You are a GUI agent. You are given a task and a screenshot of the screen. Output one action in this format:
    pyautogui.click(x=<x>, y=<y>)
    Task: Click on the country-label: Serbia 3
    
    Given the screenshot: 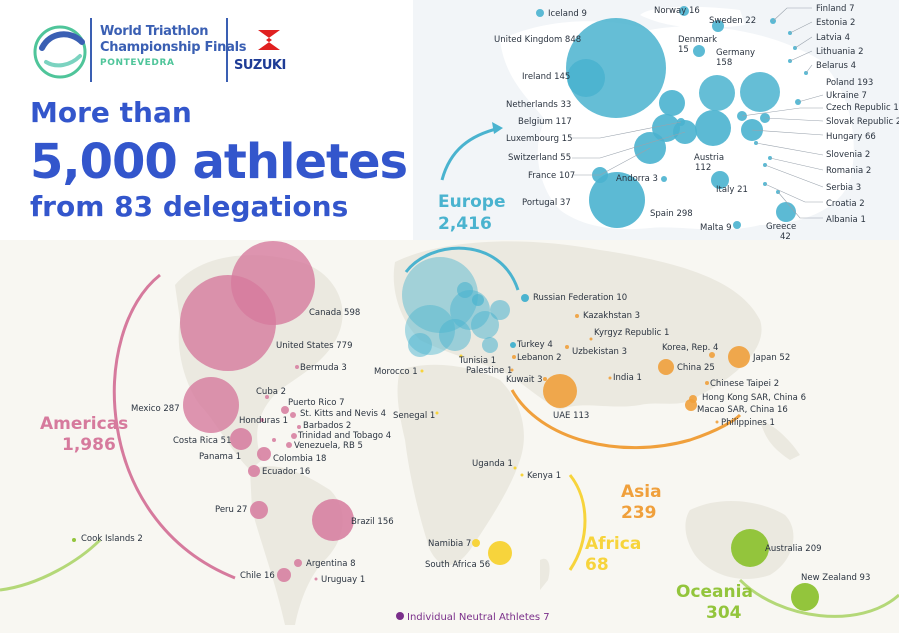 What is the action you would take?
    pyautogui.click(x=843, y=188)
    